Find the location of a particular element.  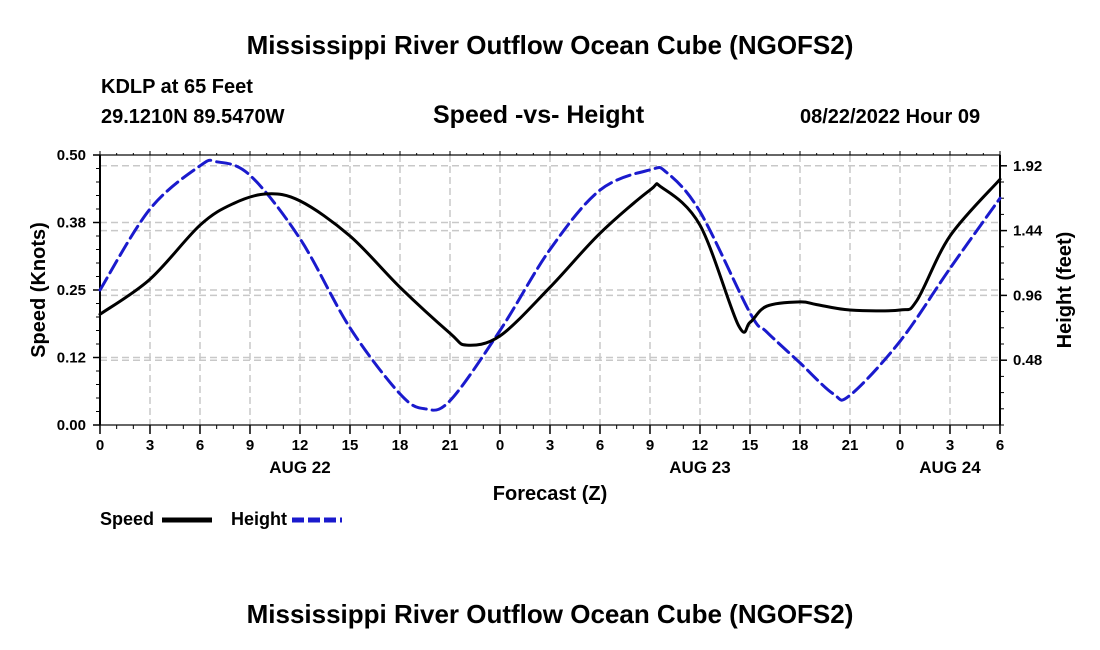

day-label: AUG 24 is located at coordinates (950, 467).